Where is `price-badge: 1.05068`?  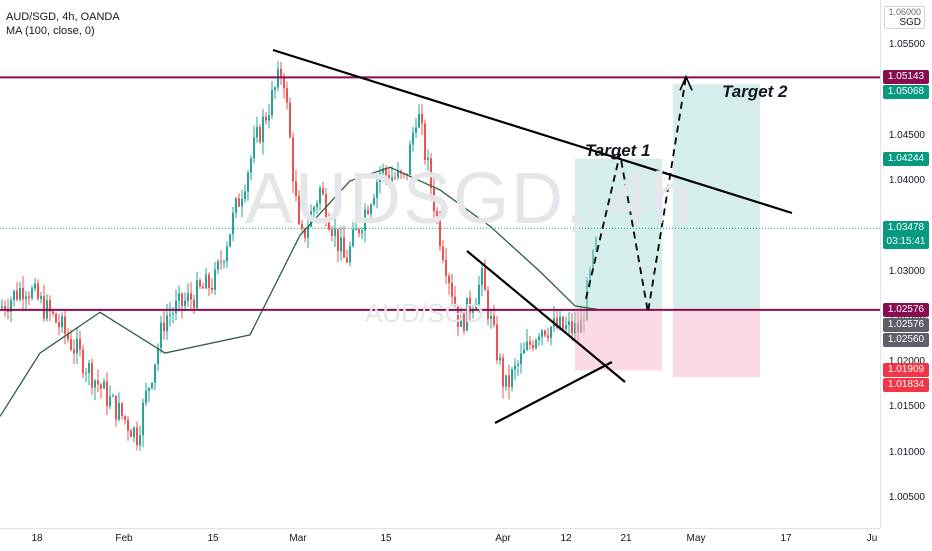 price-badge: 1.05068 is located at coordinates (906, 92).